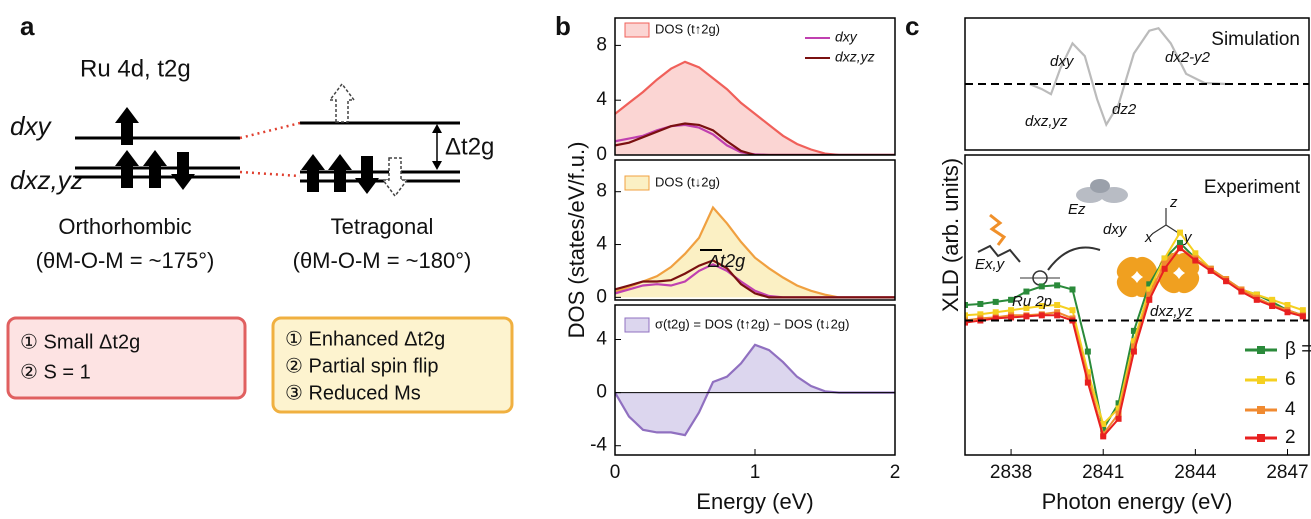  I want to click on legend-label: DOS (t↑2g), so click(687, 28).